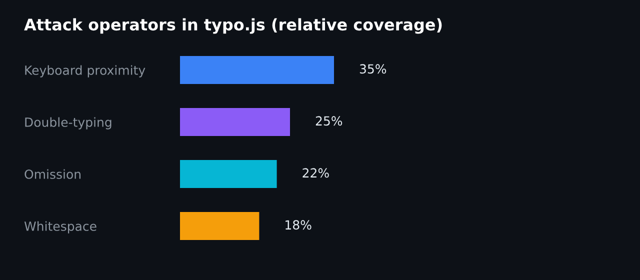 The height and width of the screenshot is (280, 640). I want to click on y-tick-label: Omission, so click(52, 174).